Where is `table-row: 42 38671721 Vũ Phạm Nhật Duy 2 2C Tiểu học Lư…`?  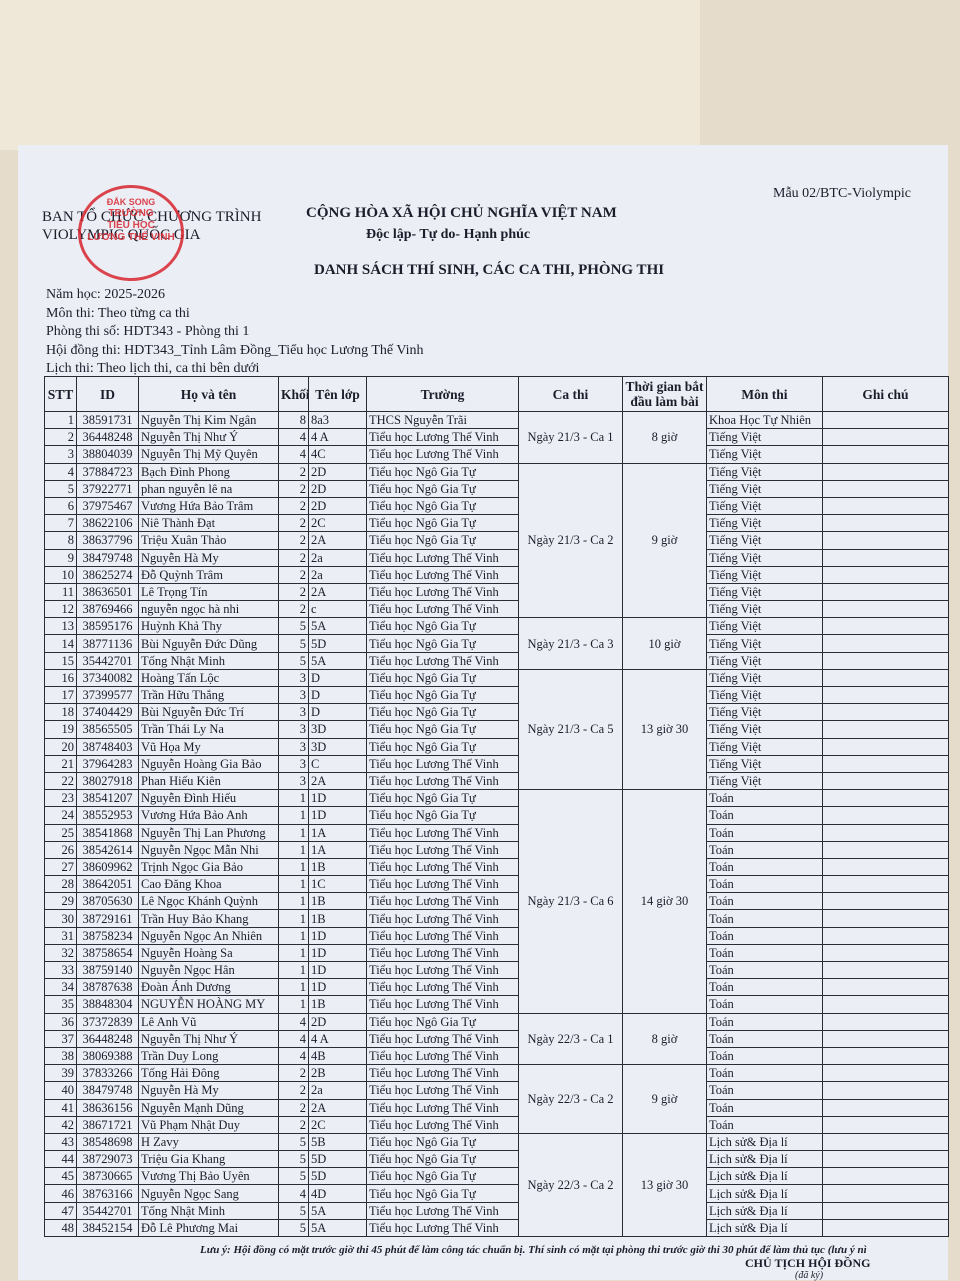
table-row: 42 38671721 Vũ Phạm Nhật Duy 2 2C Tiểu học Lư… is located at coordinates (496, 1124).